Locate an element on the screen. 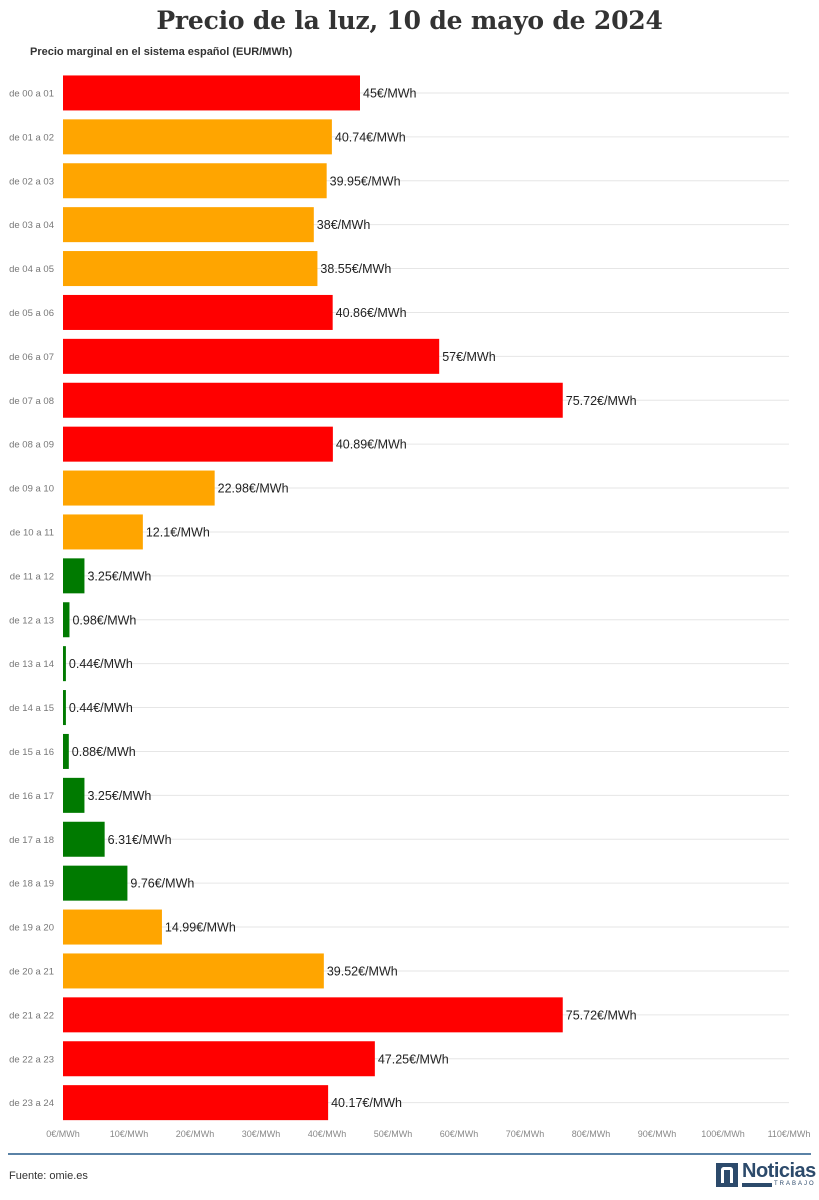  data-label: 40.74€/MWh is located at coordinates (370, 137).